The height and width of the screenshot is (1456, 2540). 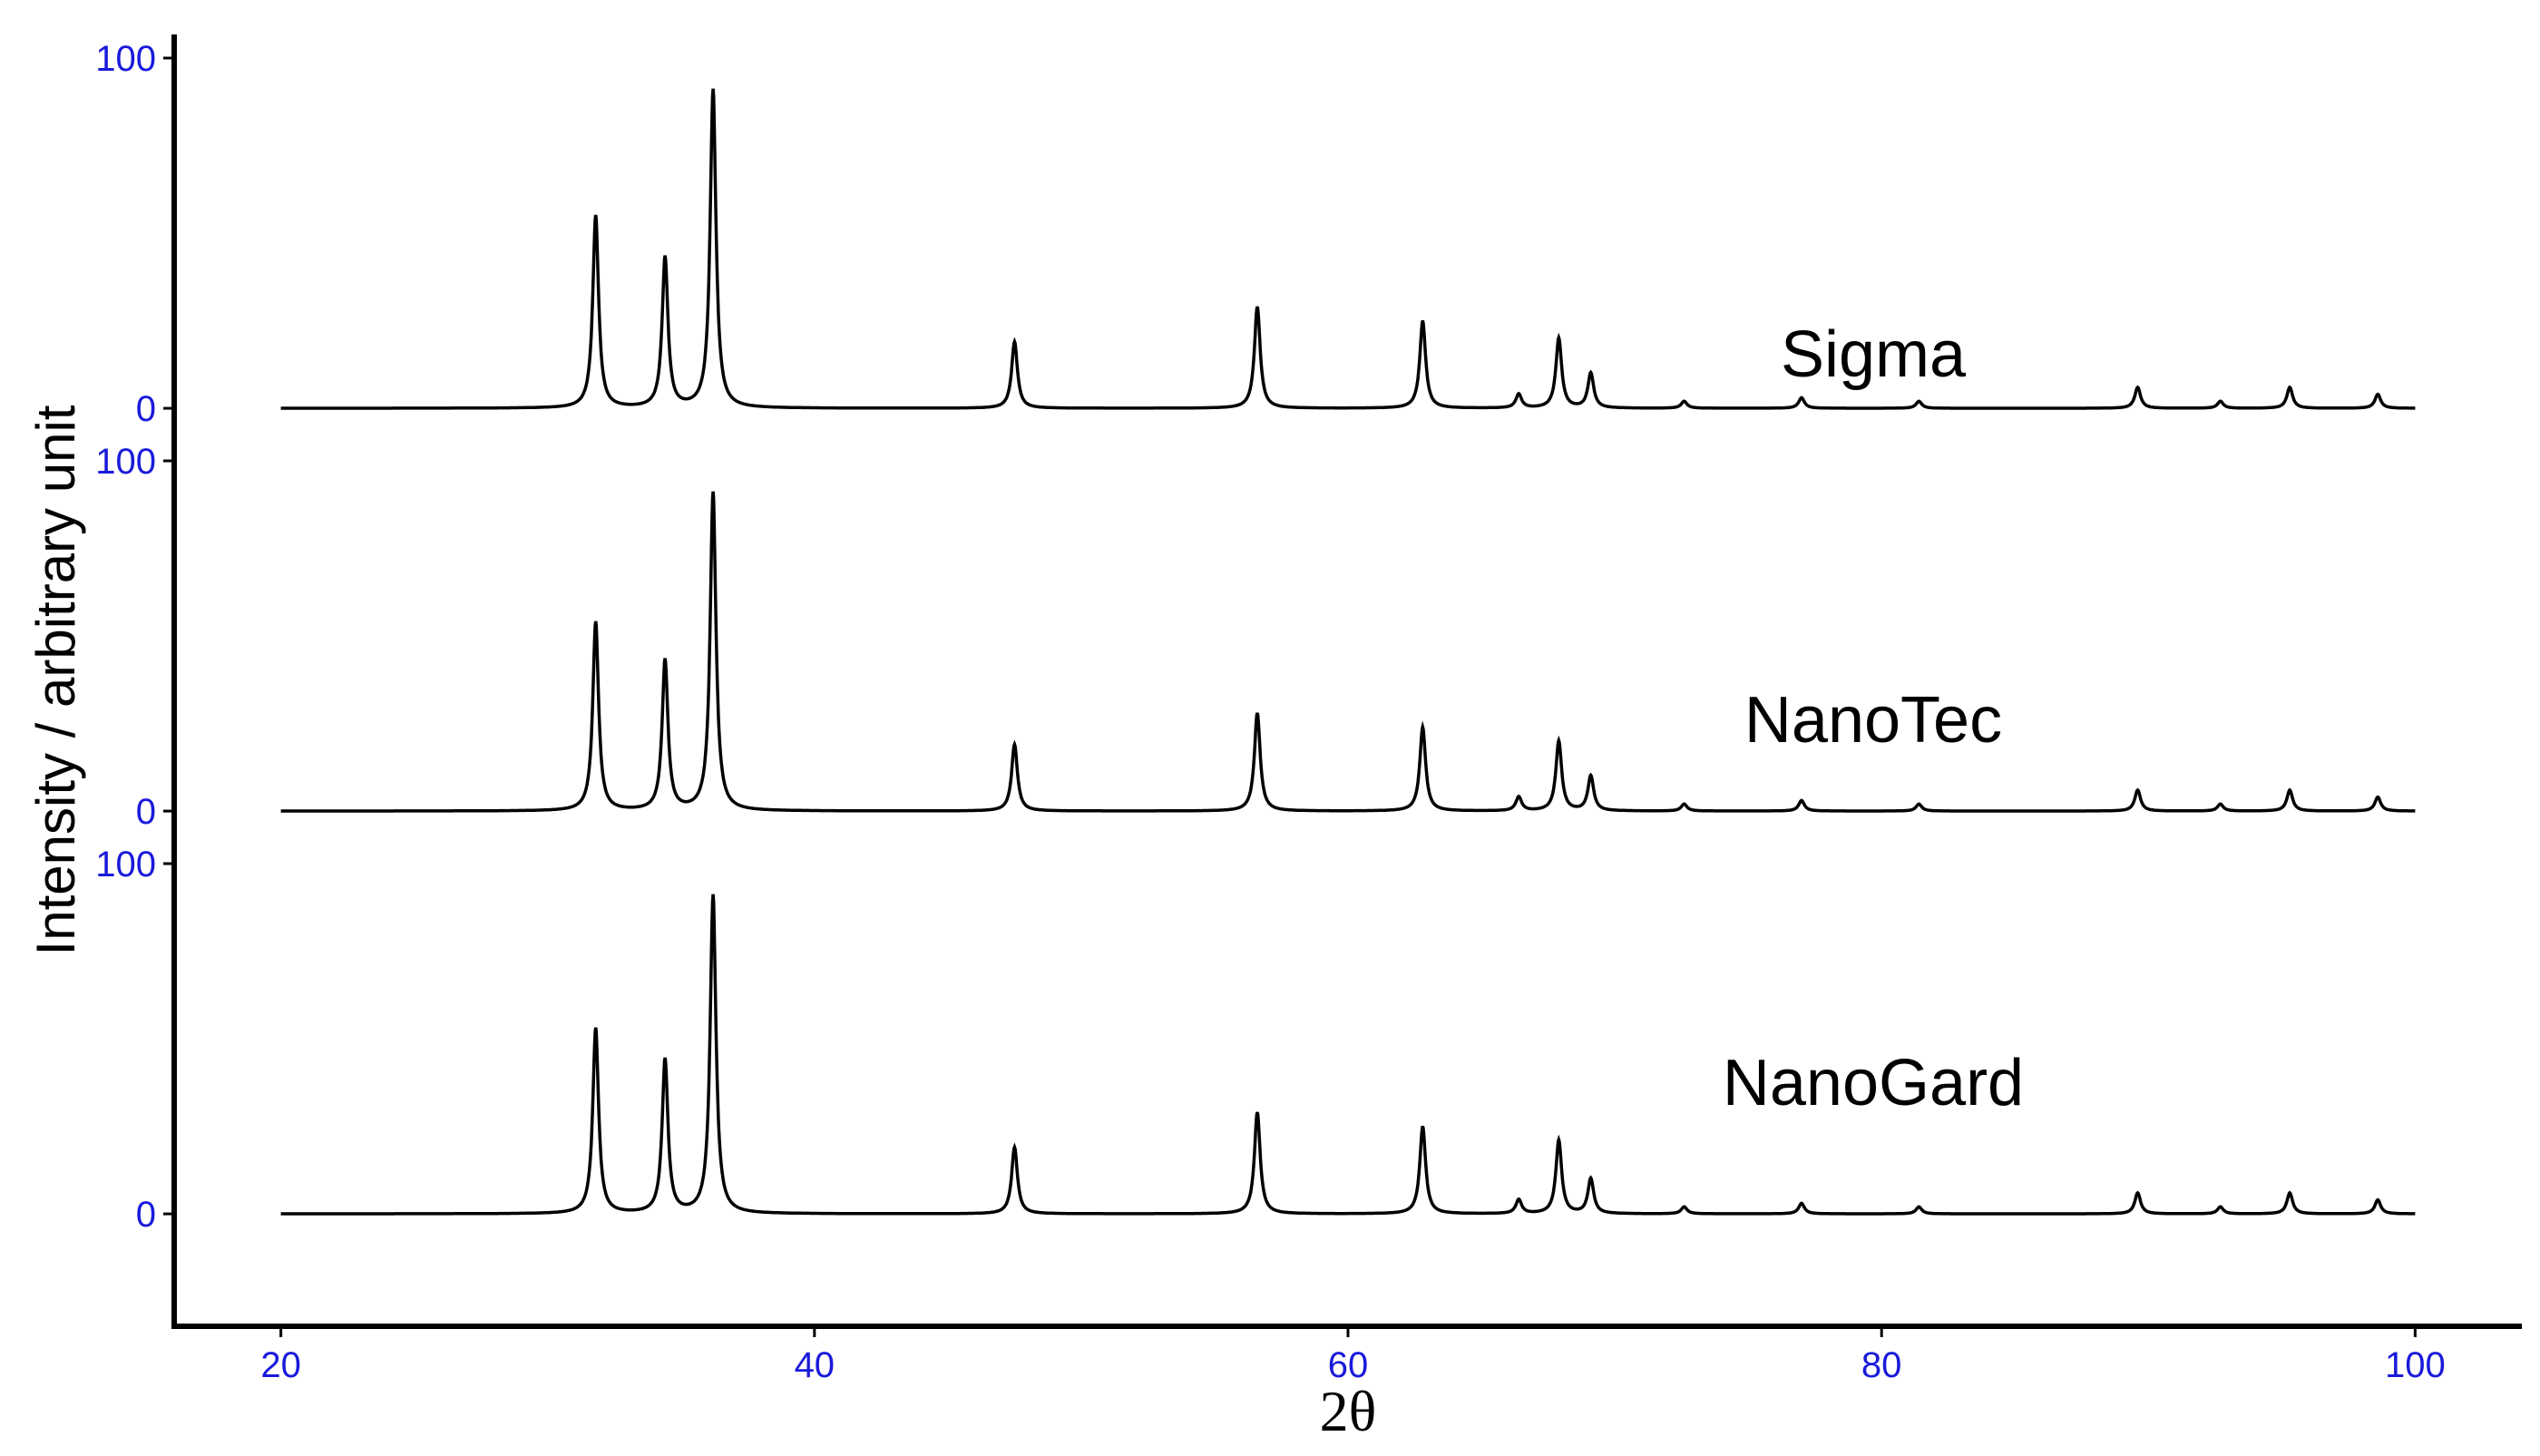 I want to click on series-label-sigma: Sigma, so click(x=1874, y=355).